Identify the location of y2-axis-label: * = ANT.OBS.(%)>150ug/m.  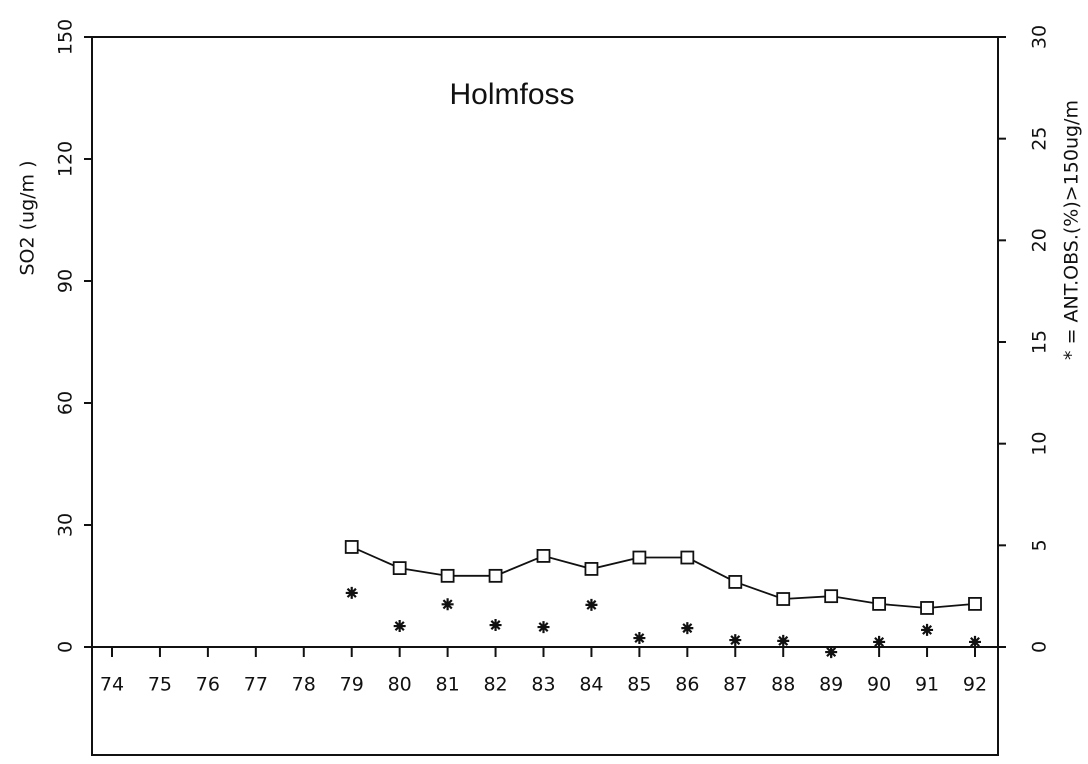
(1072, 230).